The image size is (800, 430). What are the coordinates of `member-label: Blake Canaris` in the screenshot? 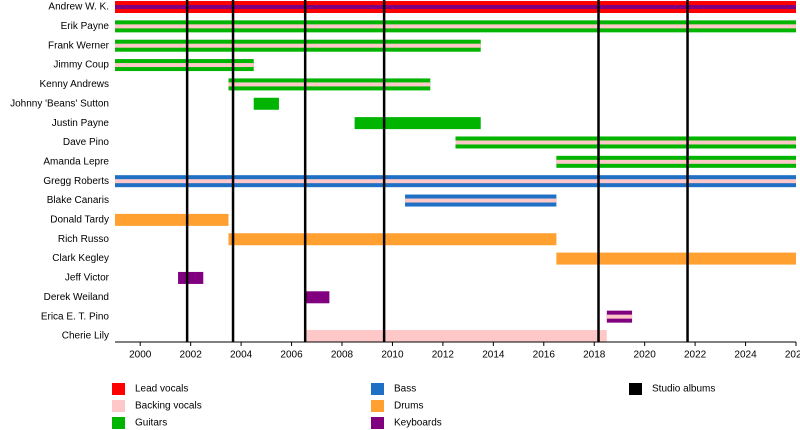 It's located at (78, 200).